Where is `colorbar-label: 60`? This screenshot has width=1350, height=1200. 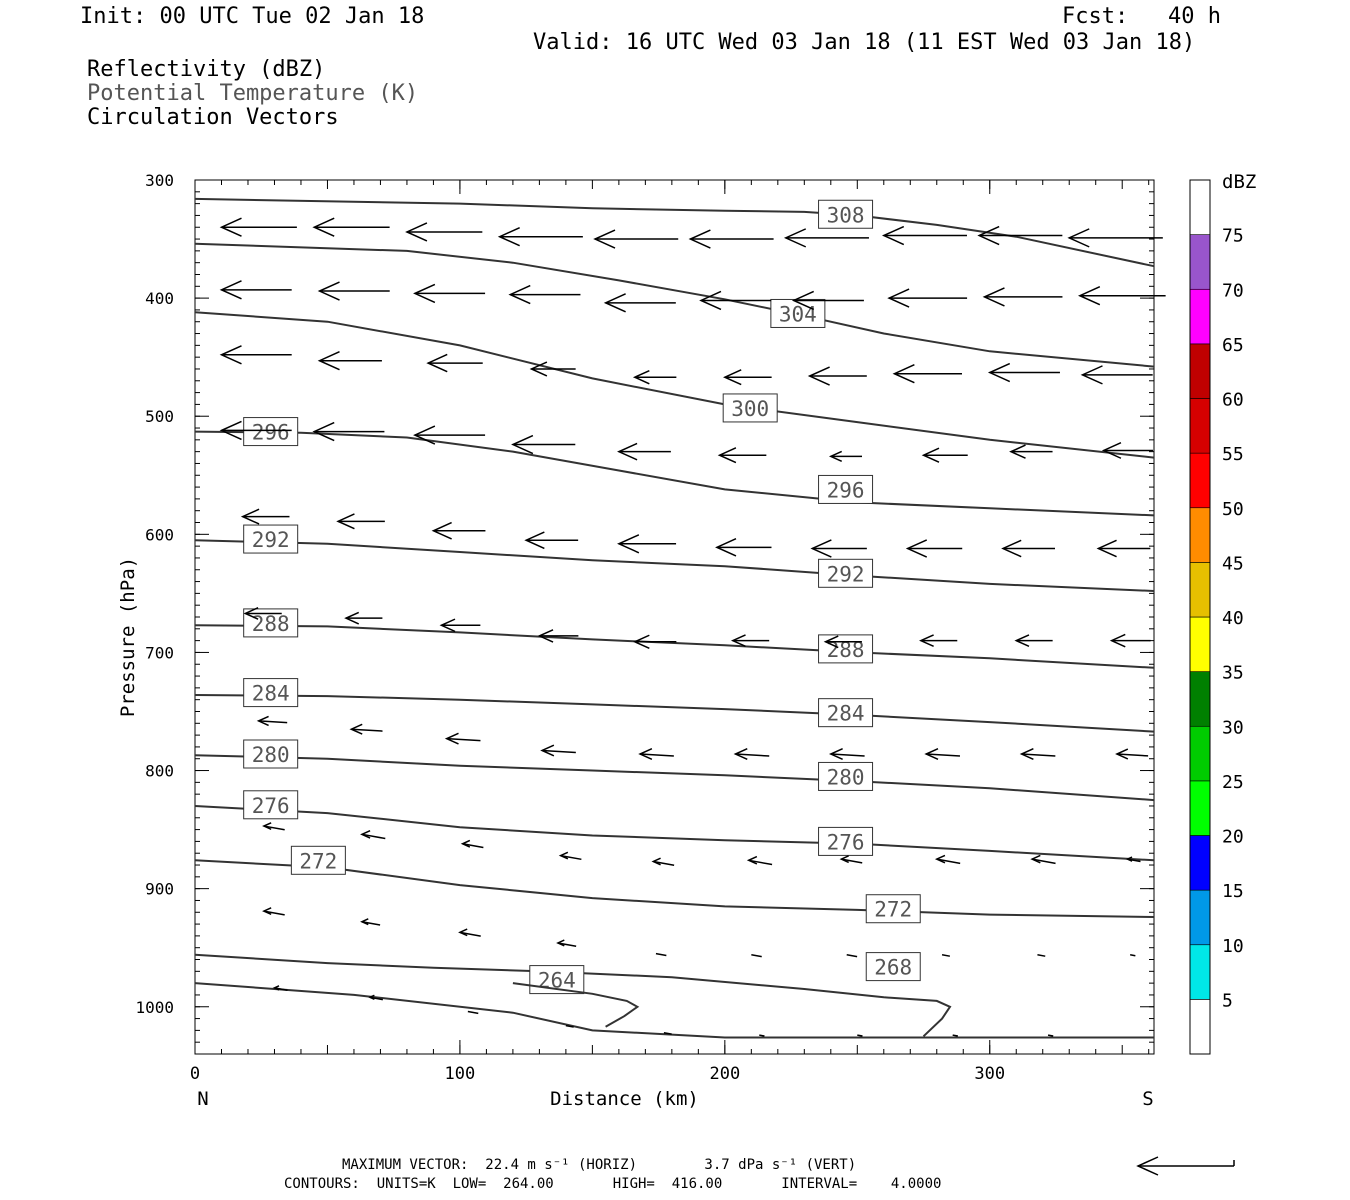 colorbar-label: 60 is located at coordinates (1233, 400).